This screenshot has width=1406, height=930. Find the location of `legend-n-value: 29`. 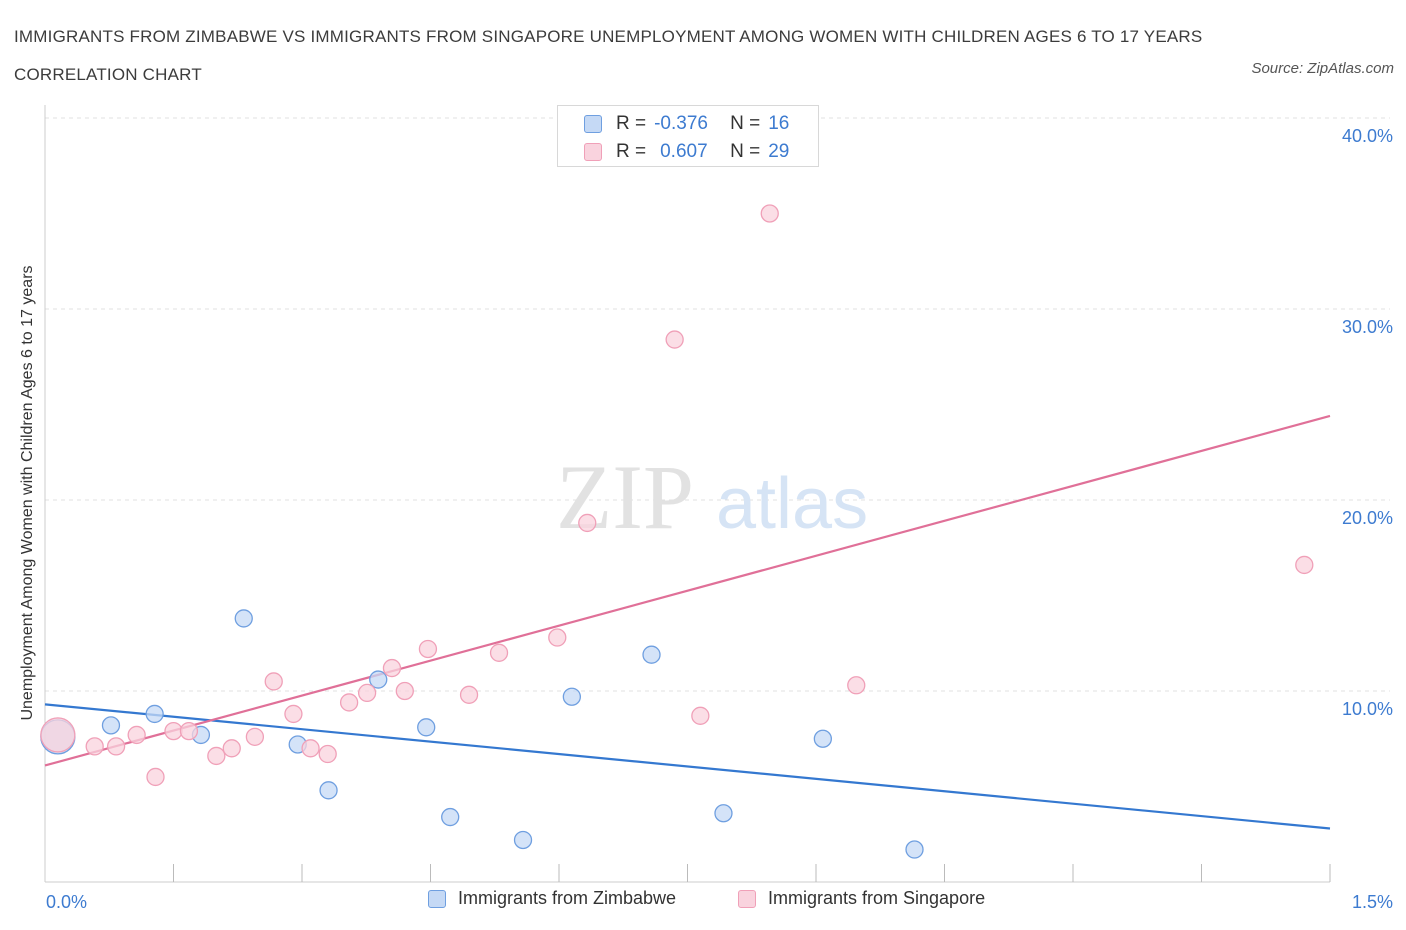

legend-n-value: 29 is located at coordinates (779, 151).